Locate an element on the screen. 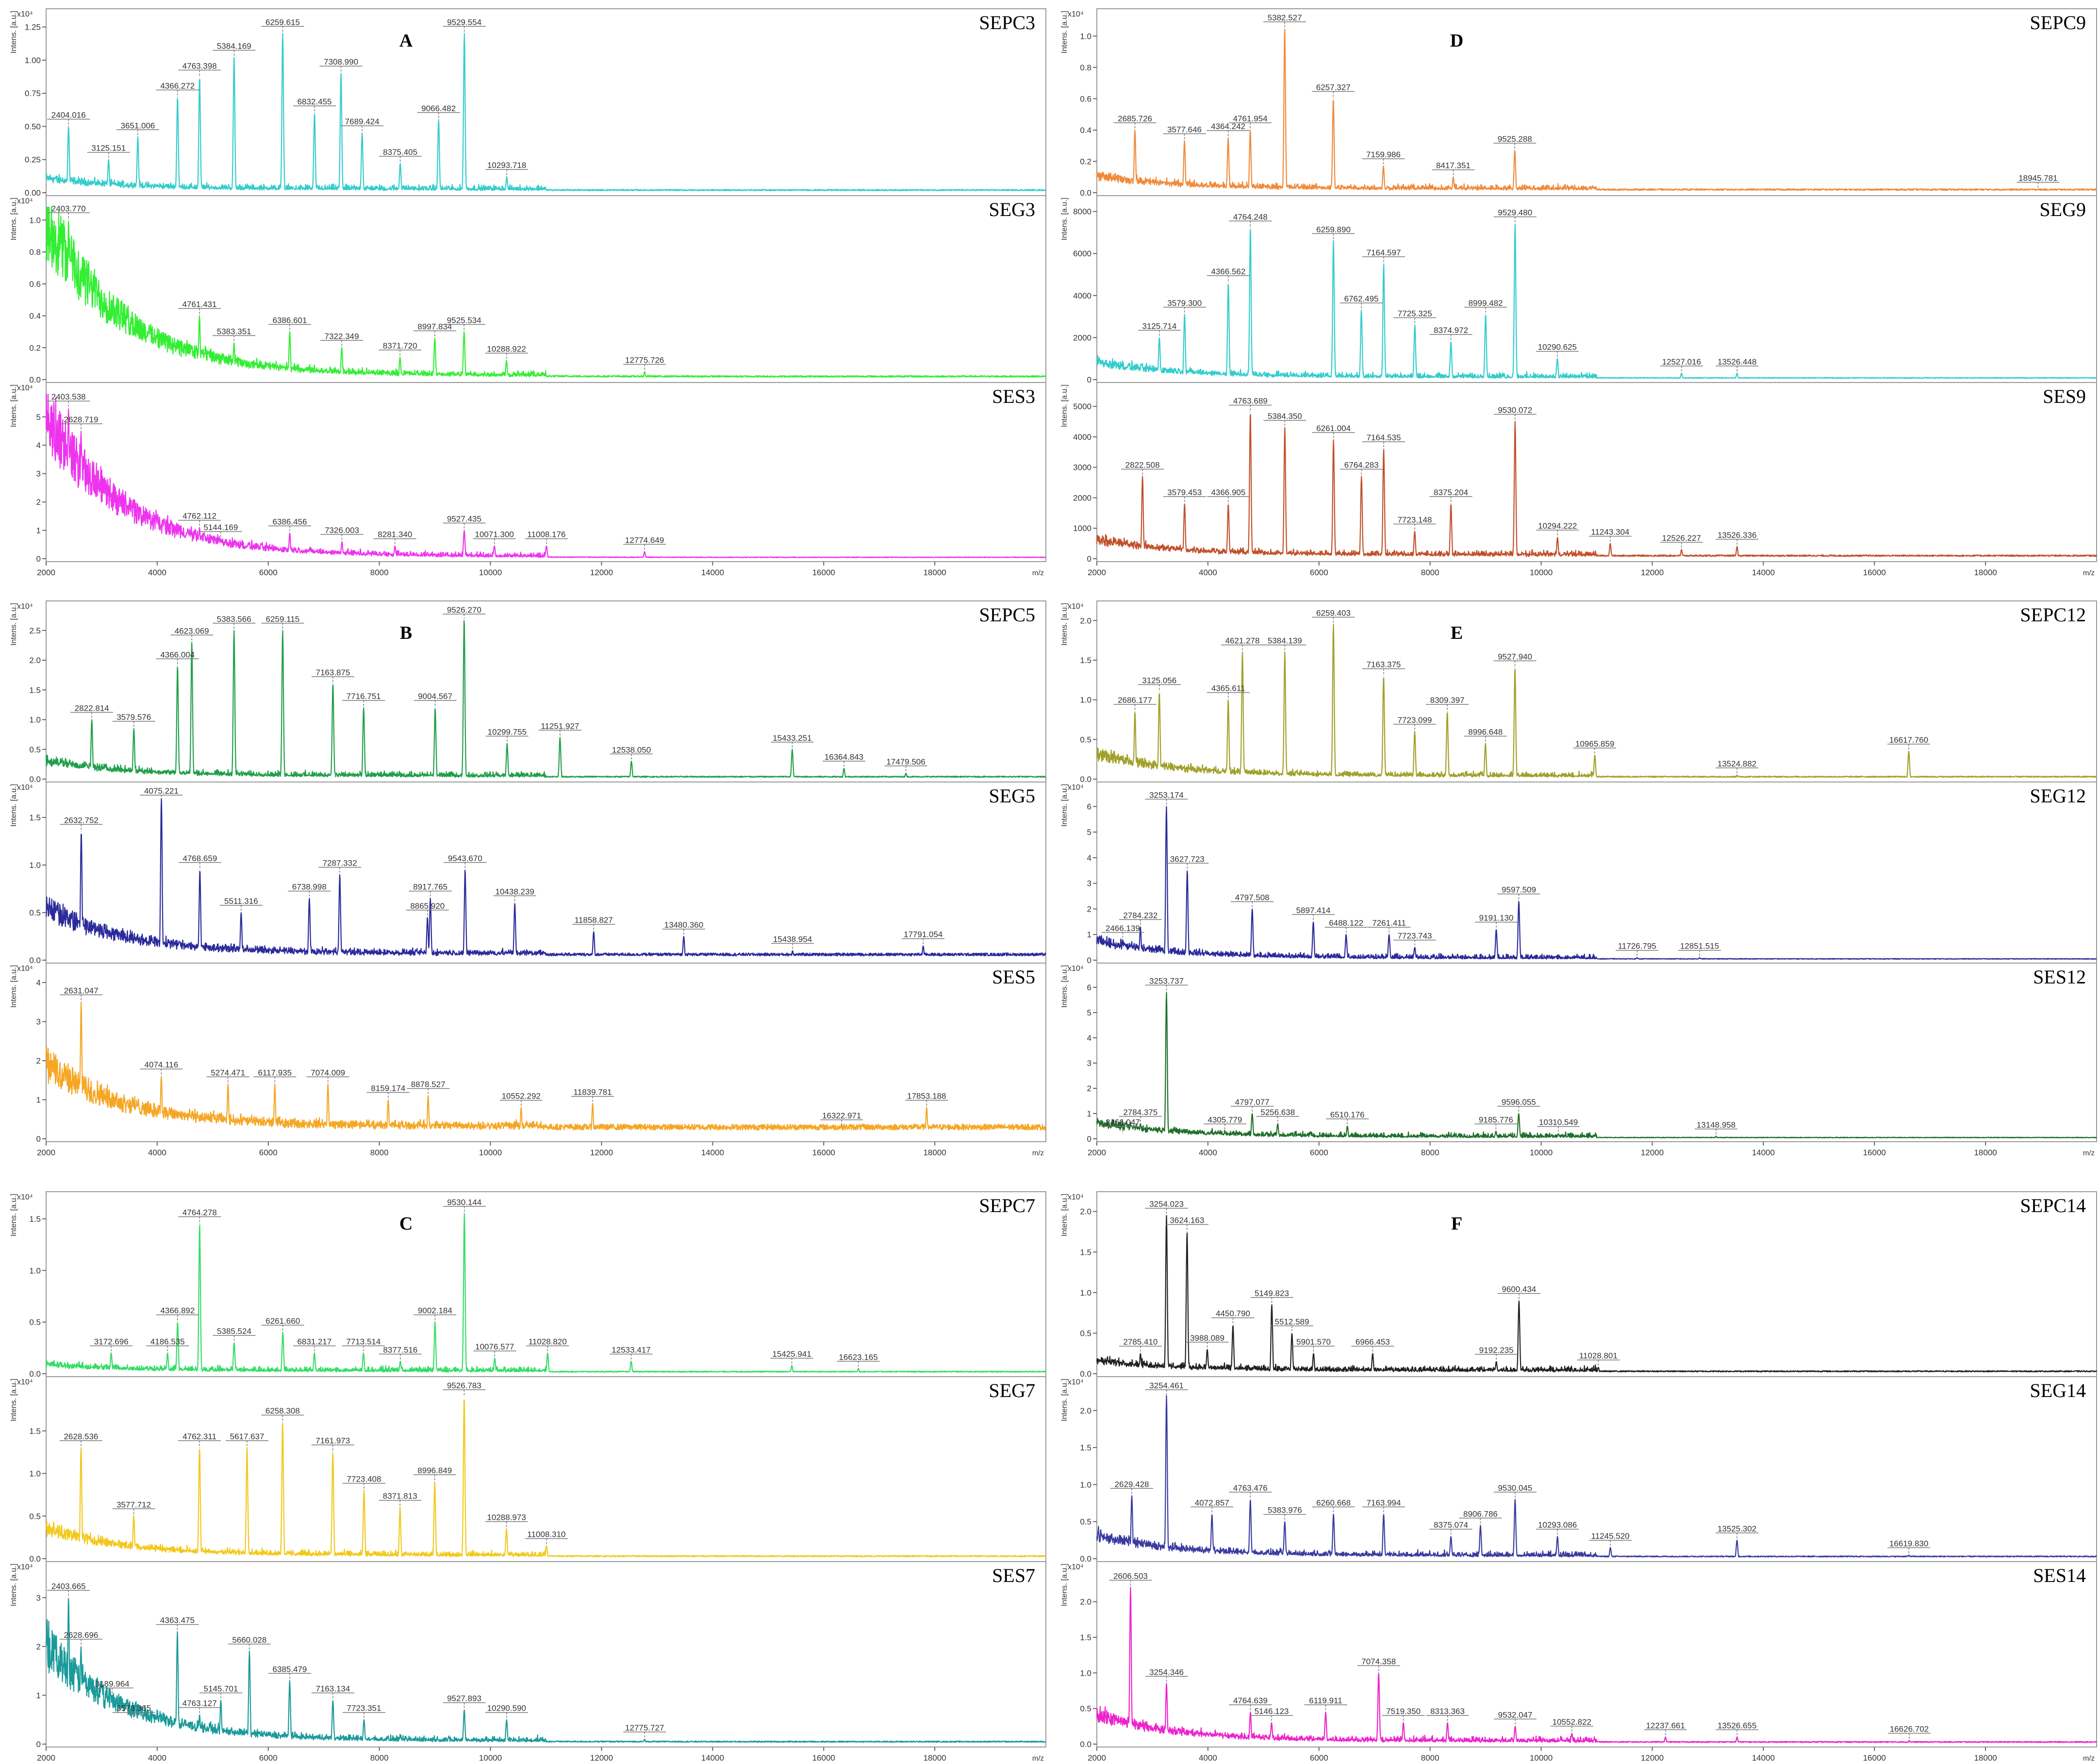 This screenshot has height=1764, width=2100. peak-label: 7723.743 is located at coordinates (1415, 936).